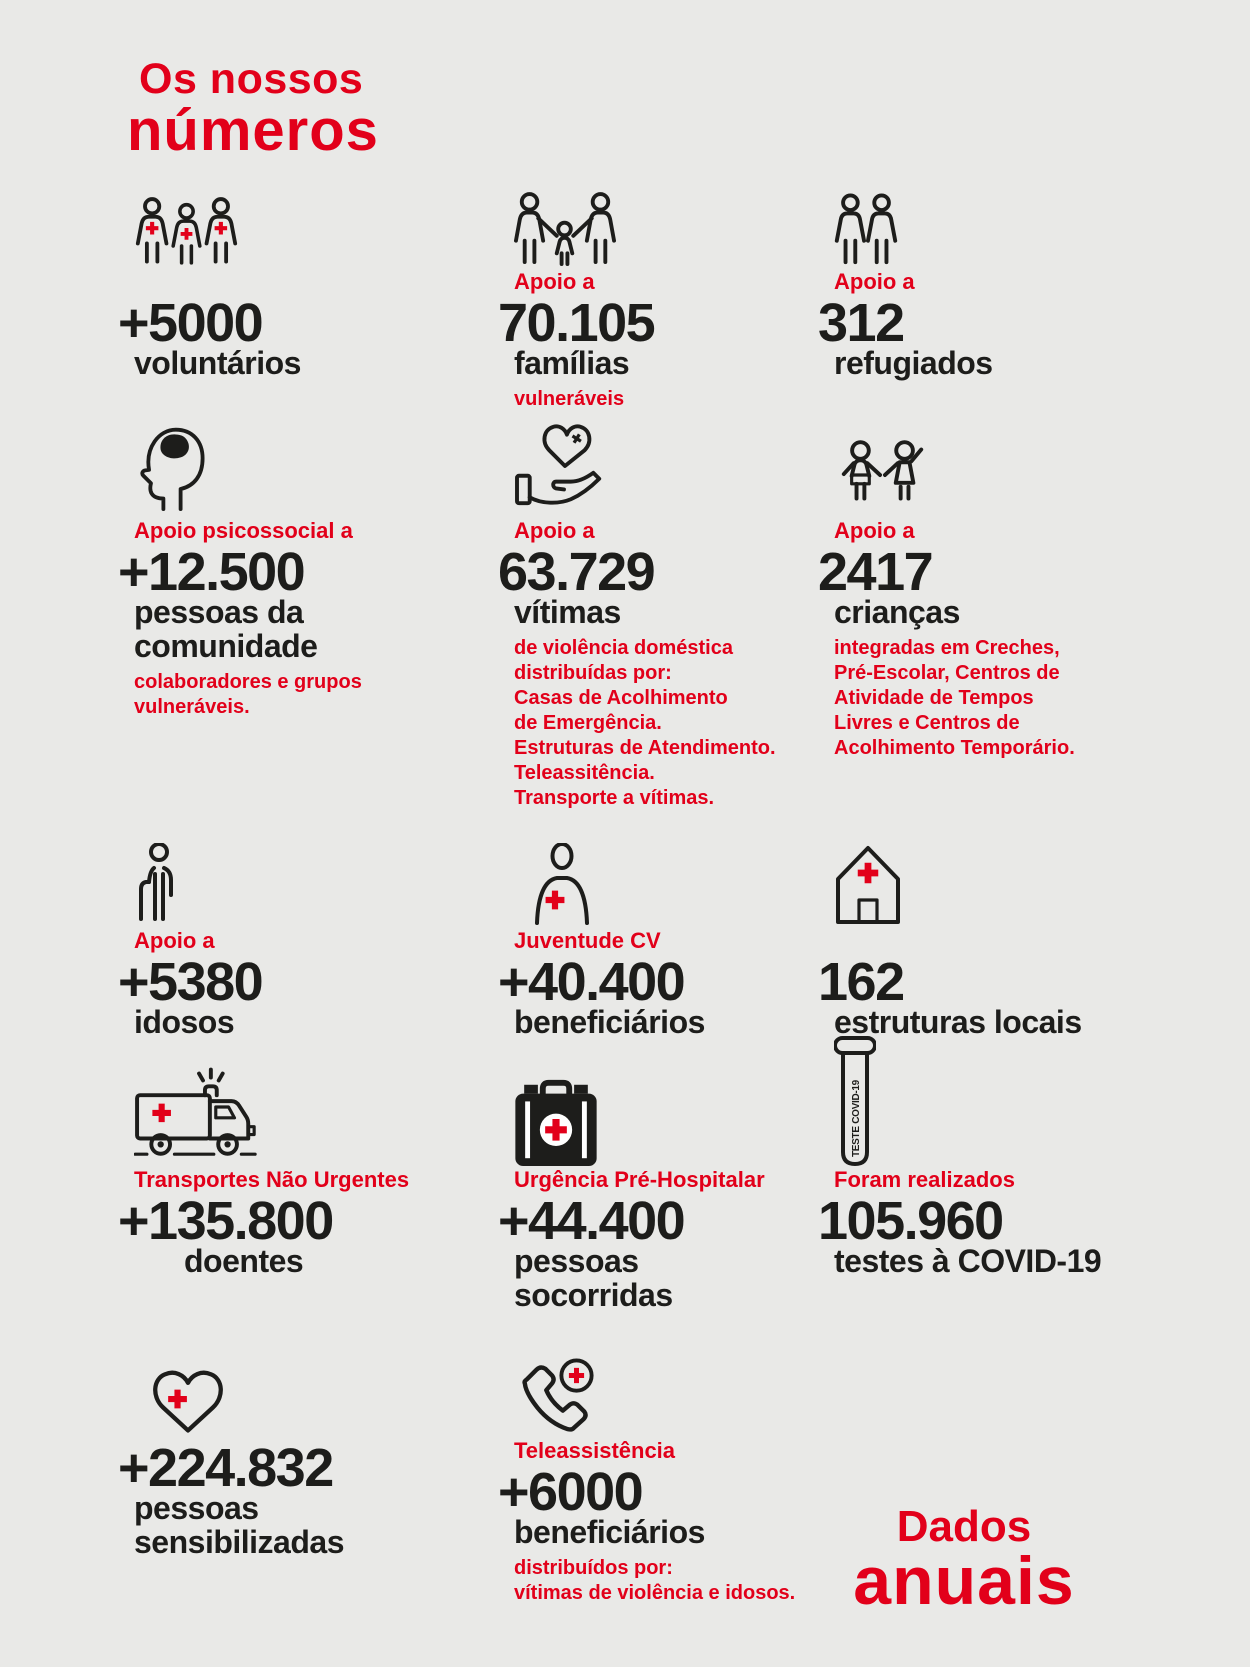 This screenshot has height=1667, width=1250. Describe the element at coordinates (658, 463) in the screenshot. I see `hand-heart-icon` at that location.